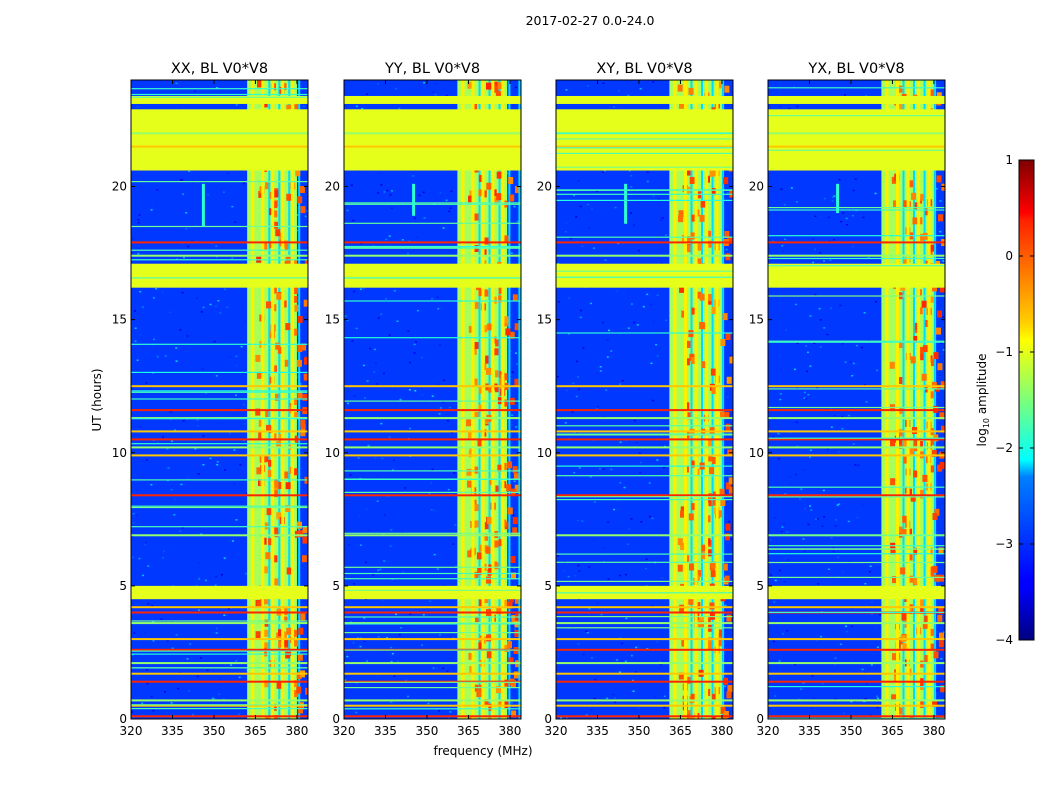  I want to click on colorbar-tick-label: −2, so click(1004, 448).